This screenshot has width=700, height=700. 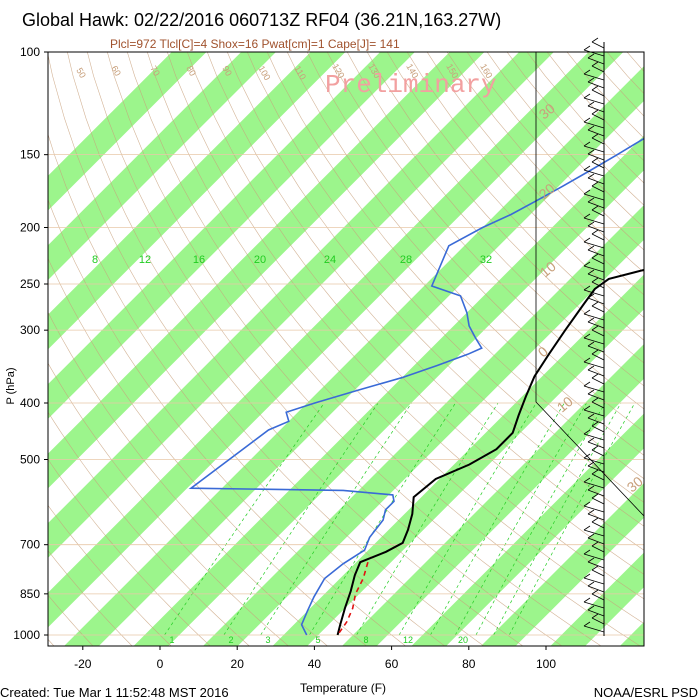 What do you see at coordinates (191, 71) in the screenshot?
I see `dry-adiabat-label: 80` at bounding box center [191, 71].